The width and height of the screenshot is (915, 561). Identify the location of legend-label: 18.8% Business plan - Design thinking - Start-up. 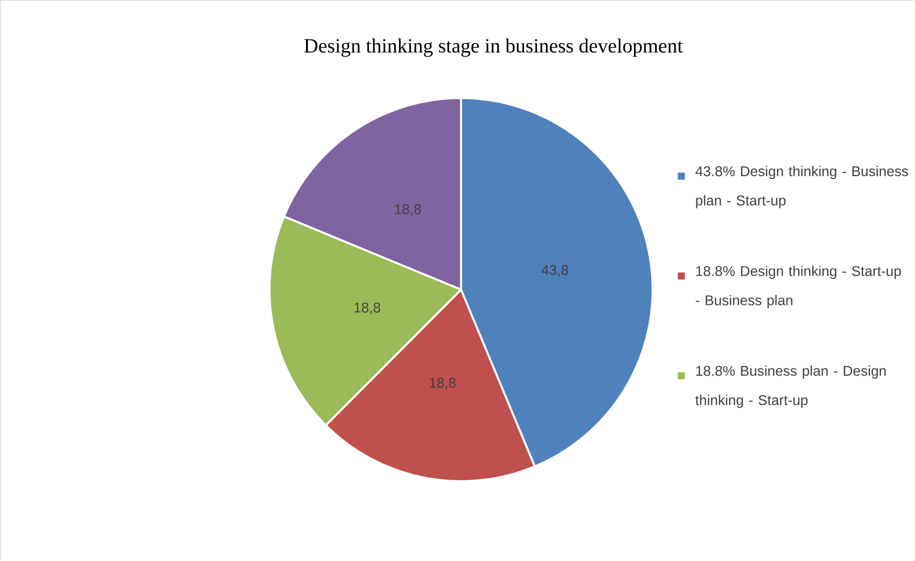
(790, 386).